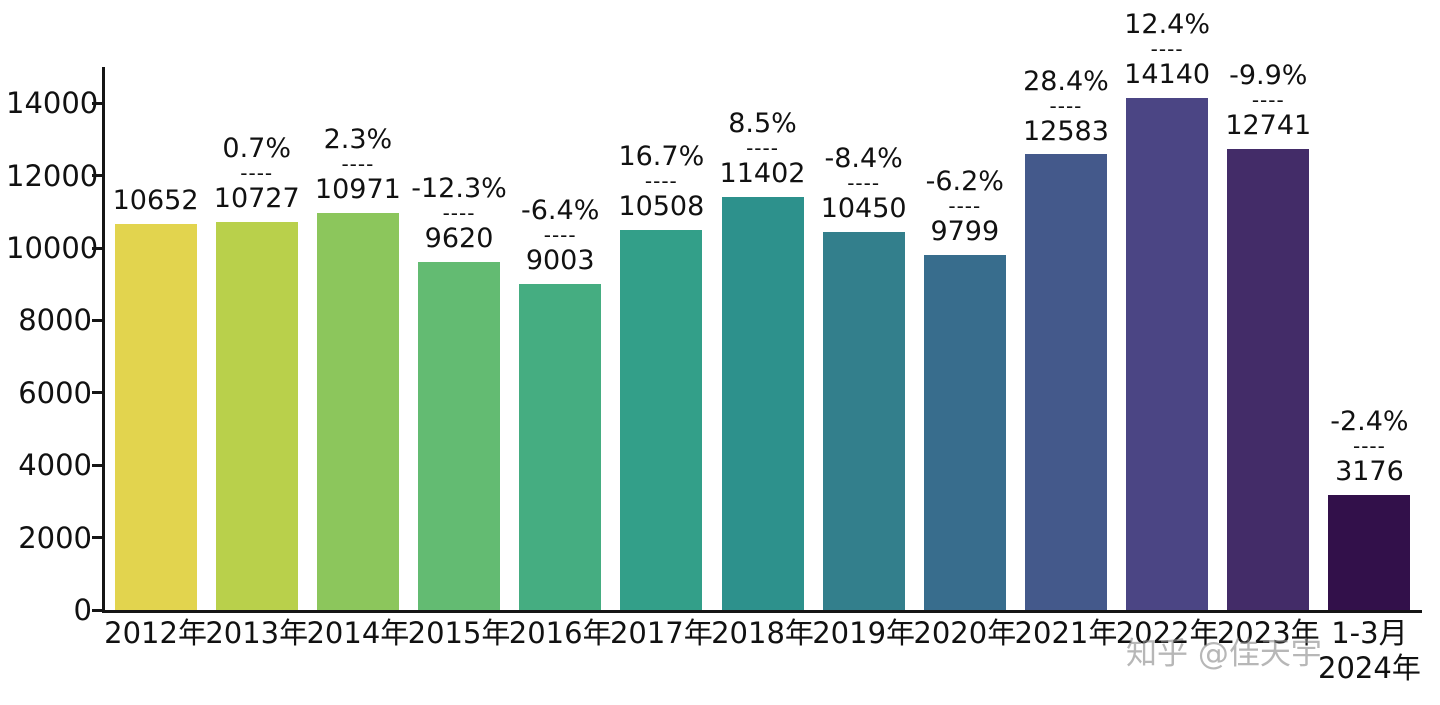 Image resolution: width=1440 pixels, height=705 pixels. What do you see at coordinates (459, 238) in the screenshot?
I see `value-label: 9620` at bounding box center [459, 238].